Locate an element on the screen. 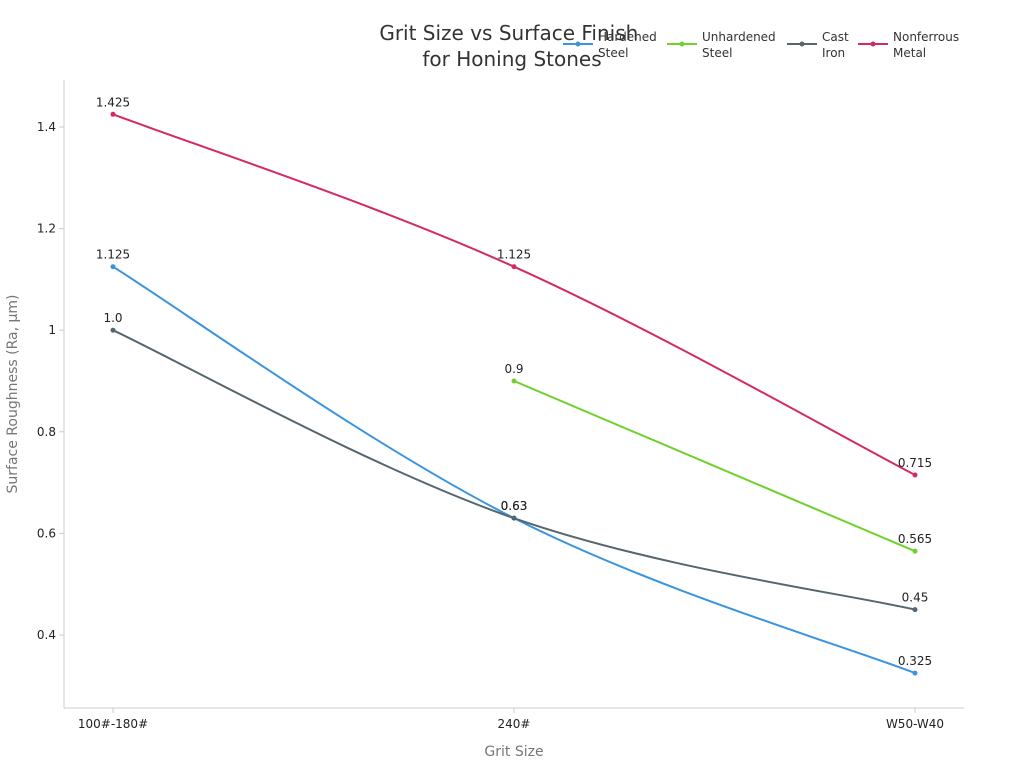  x-tick-label: 100#-180# is located at coordinates (113, 724).